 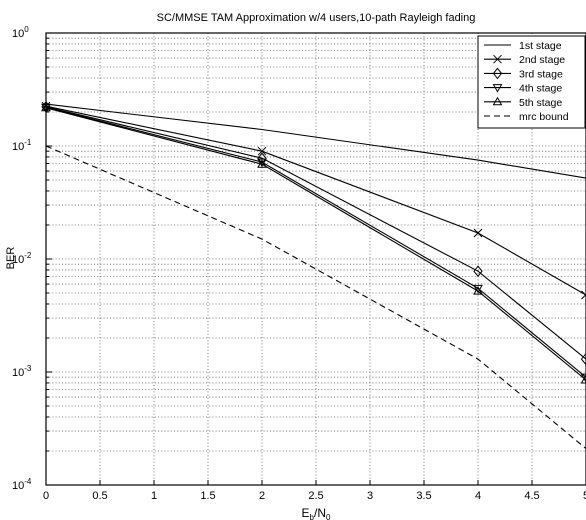 I want to click on y-axis-label: BER, so click(x=11, y=258).